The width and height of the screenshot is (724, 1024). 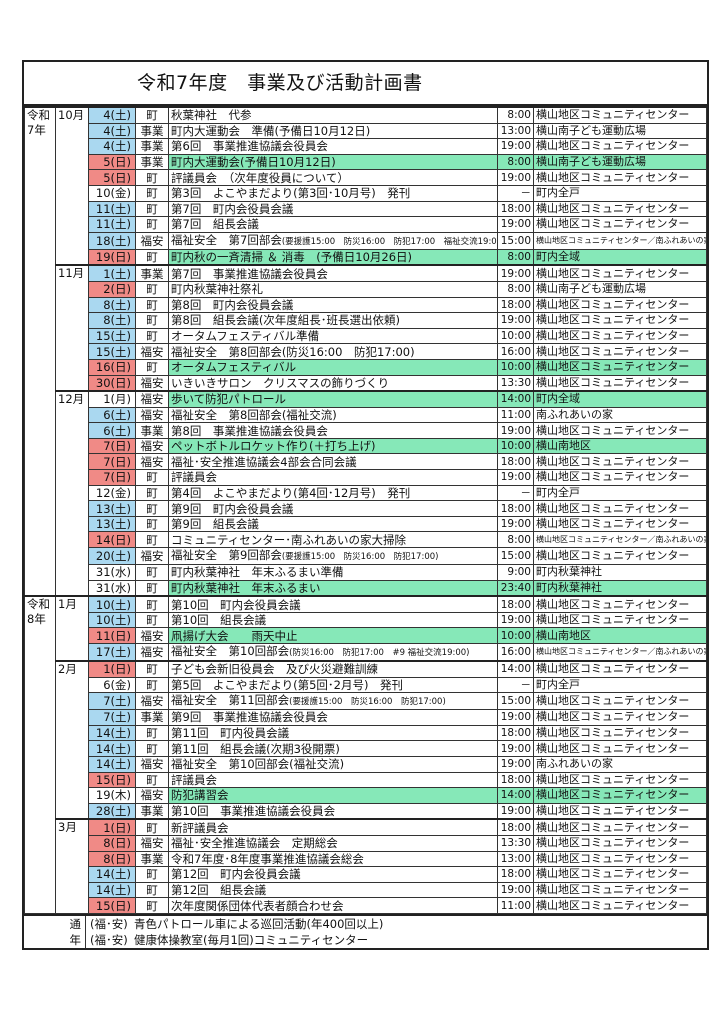 What do you see at coordinates (72, 328) in the screenshot?
I see `month-cell: 11月` at bounding box center [72, 328].